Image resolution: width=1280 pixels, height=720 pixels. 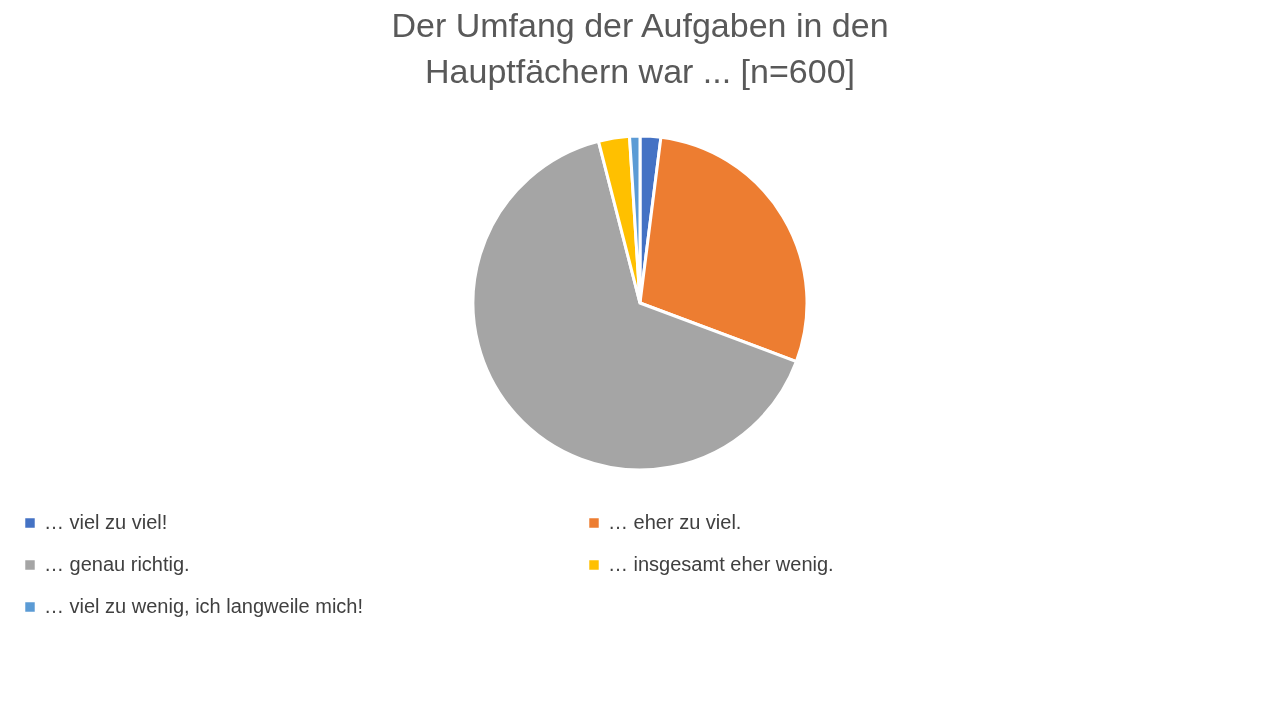 I want to click on chart-title: Der Umfang der Aufgaben in den Hauptfächern war ... [n=600], so click(x=640, y=48).